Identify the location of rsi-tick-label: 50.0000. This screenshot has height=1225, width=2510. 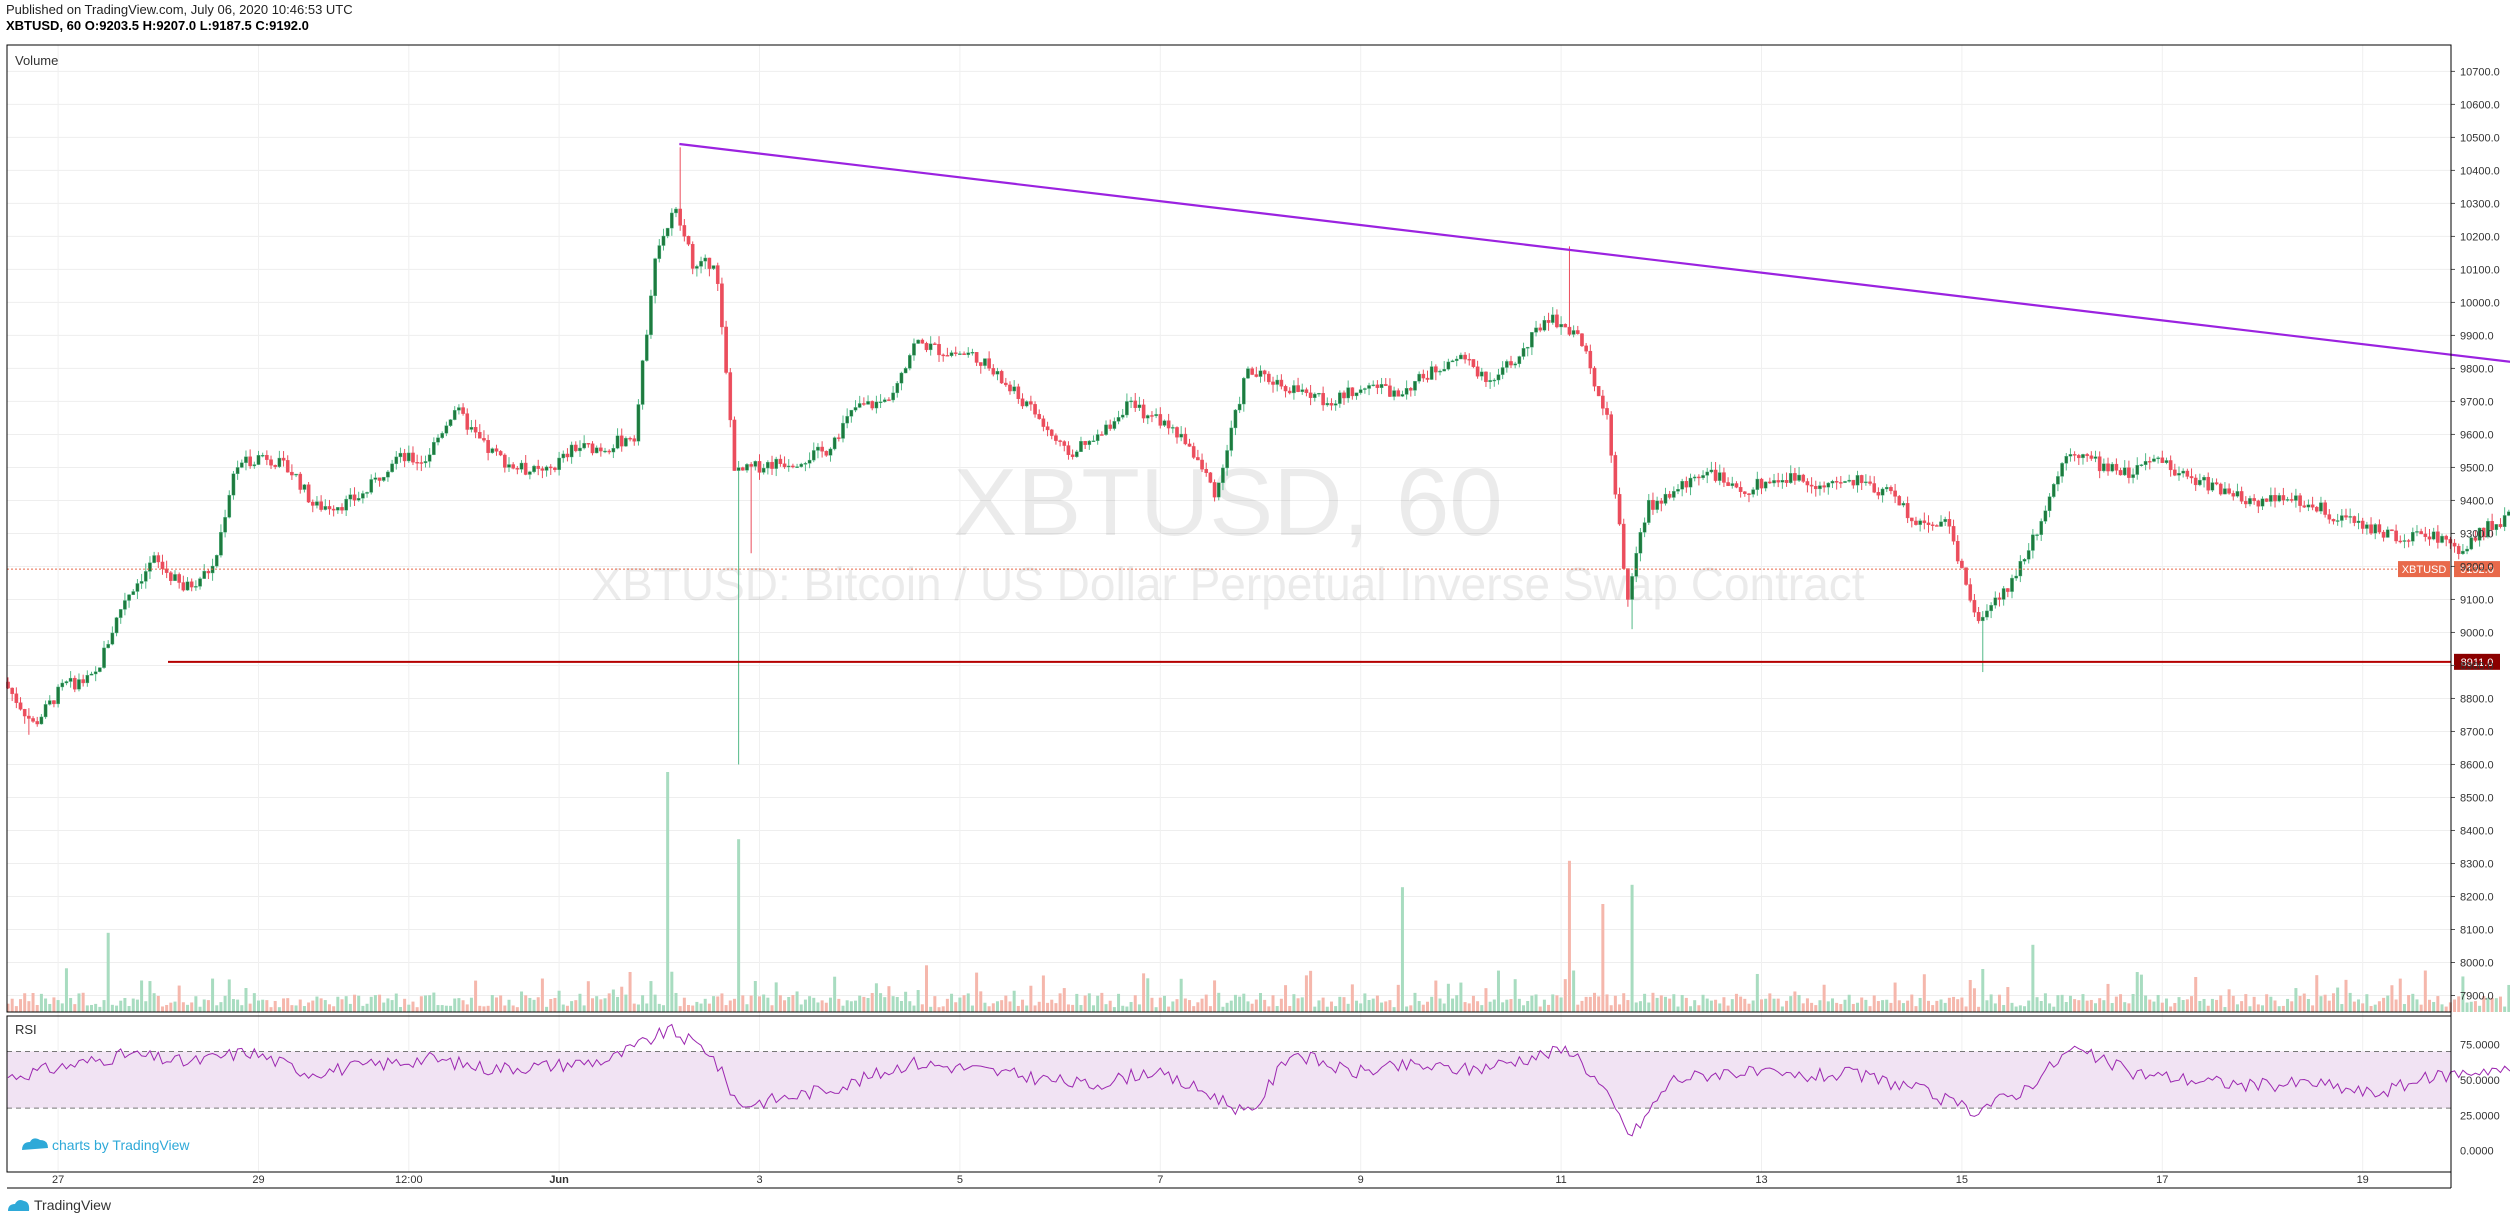
(2480, 1081).